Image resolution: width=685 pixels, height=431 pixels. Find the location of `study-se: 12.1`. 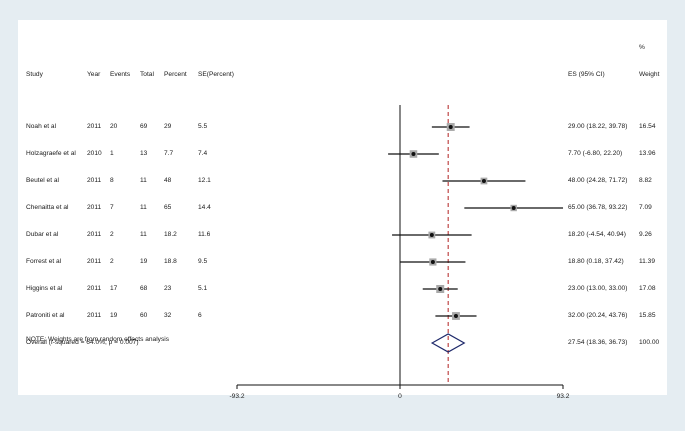

study-se: 12.1 is located at coordinates (204, 180).